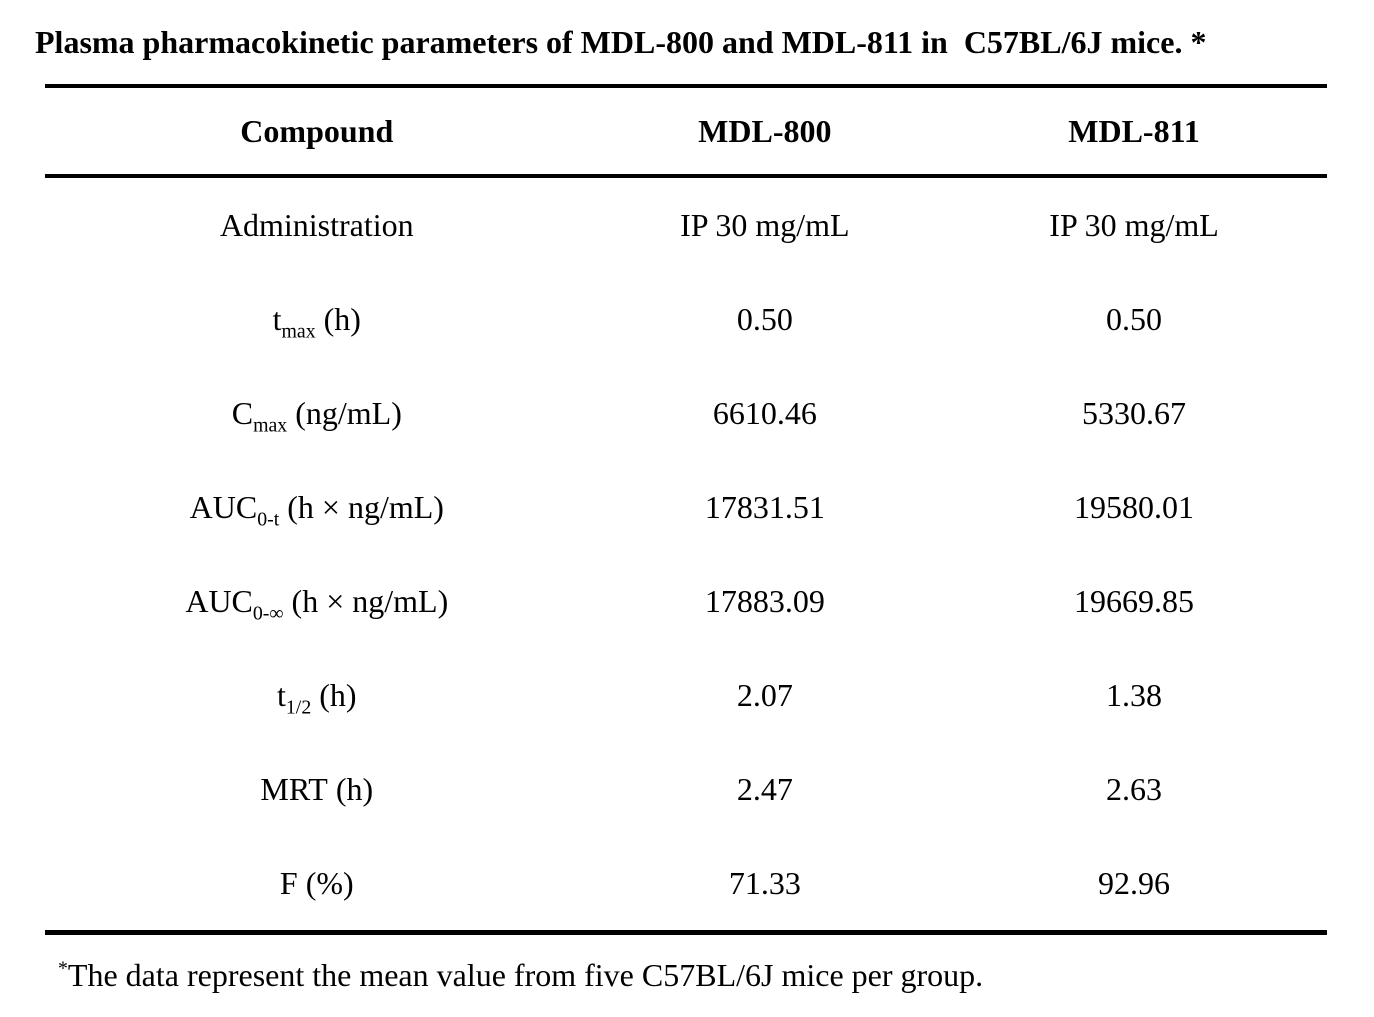 The image size is (1374, 1017). I want to click on value-mdl811: 92.96, so click(1134, 882).